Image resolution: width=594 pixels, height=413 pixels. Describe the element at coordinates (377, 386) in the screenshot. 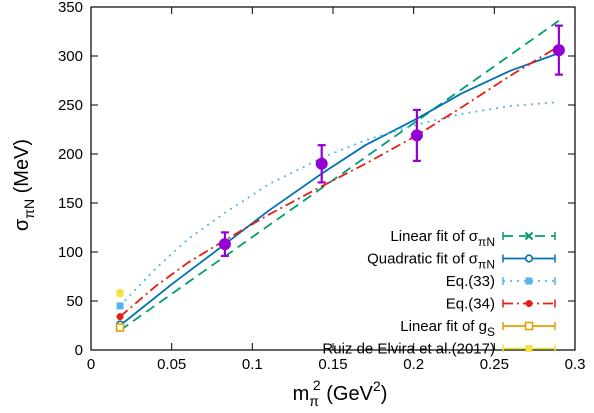

I see `x-axis-title-unit-sup: 2` at that location.